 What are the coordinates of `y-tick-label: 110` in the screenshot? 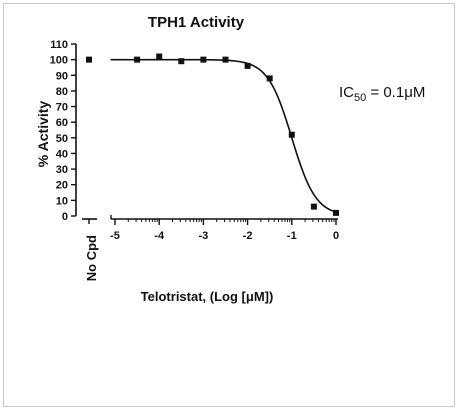 It's located at (59, 45).